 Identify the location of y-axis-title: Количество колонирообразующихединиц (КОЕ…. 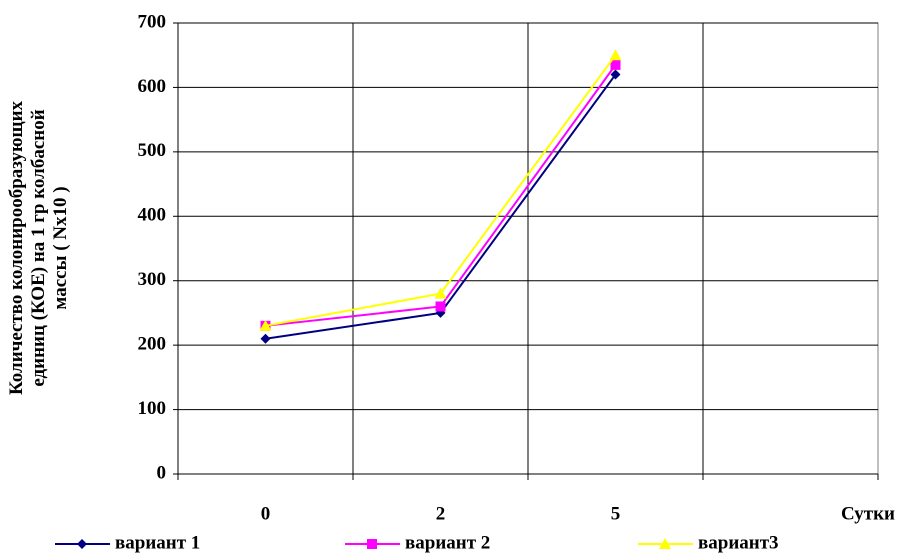
(38, 247).